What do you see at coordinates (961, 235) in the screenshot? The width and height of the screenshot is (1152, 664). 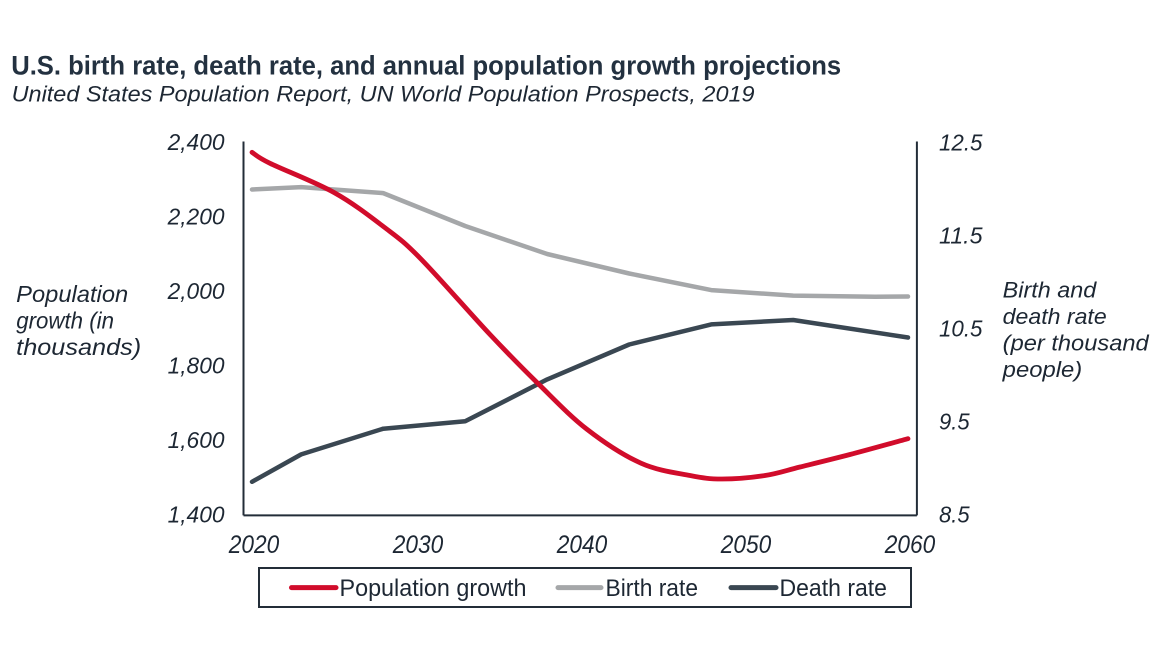 I see `svg-text: 11.5` at bounding box center [961, 235].